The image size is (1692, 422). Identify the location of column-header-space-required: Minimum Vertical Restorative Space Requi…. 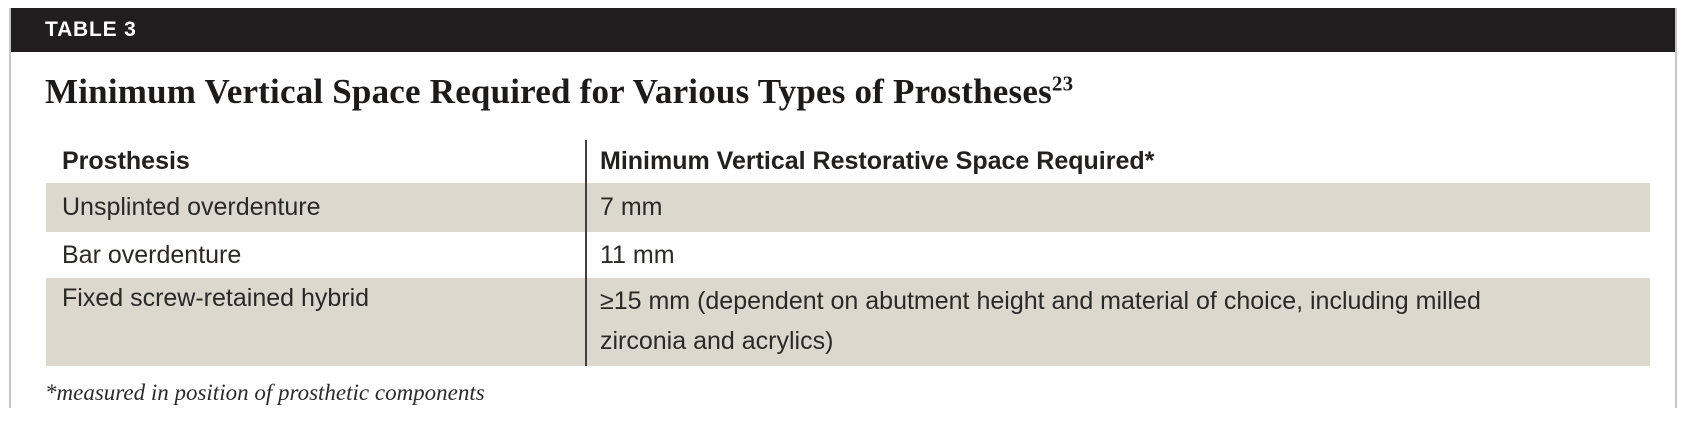
(1117, 161).